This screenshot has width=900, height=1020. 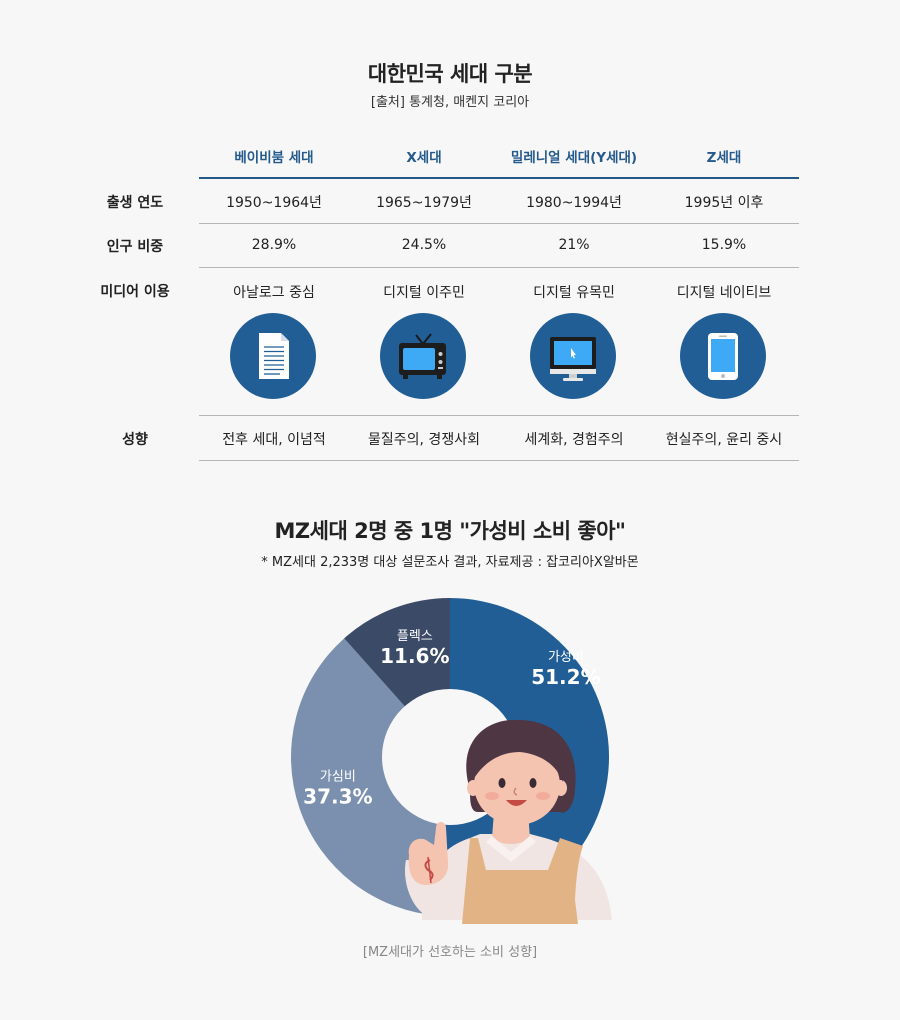 I want to click on cell-birth-year: 1980~1994년, so click(x=574, y=203).